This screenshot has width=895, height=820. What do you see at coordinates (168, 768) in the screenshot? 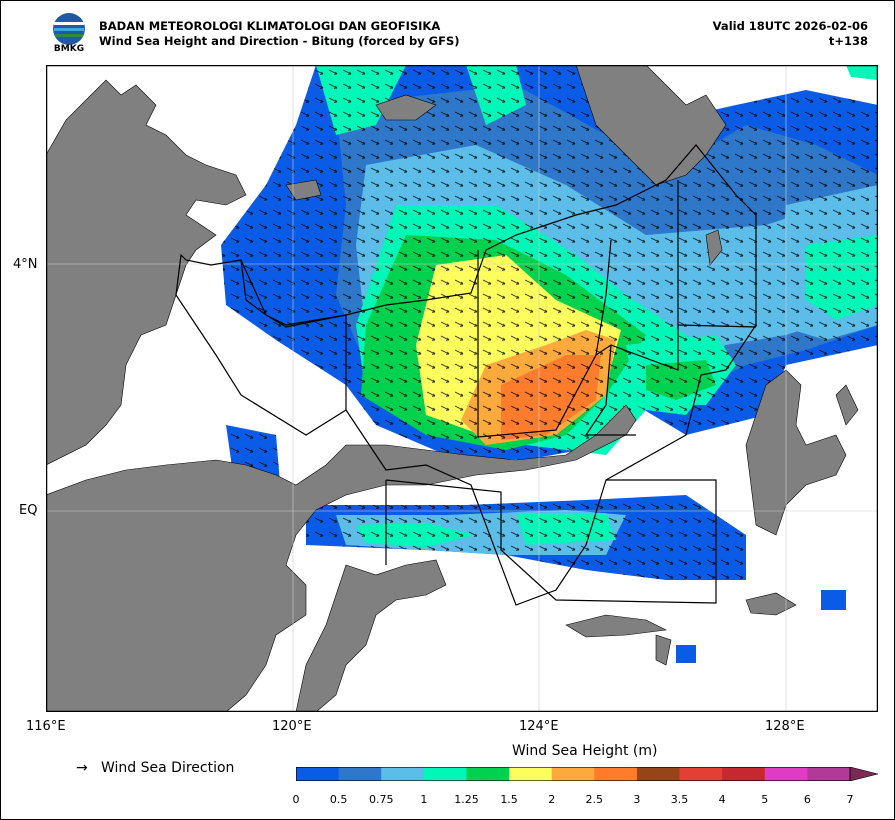
I see `wind-direction-label: Wind Sea Direction` at bounding box center [168, 768].